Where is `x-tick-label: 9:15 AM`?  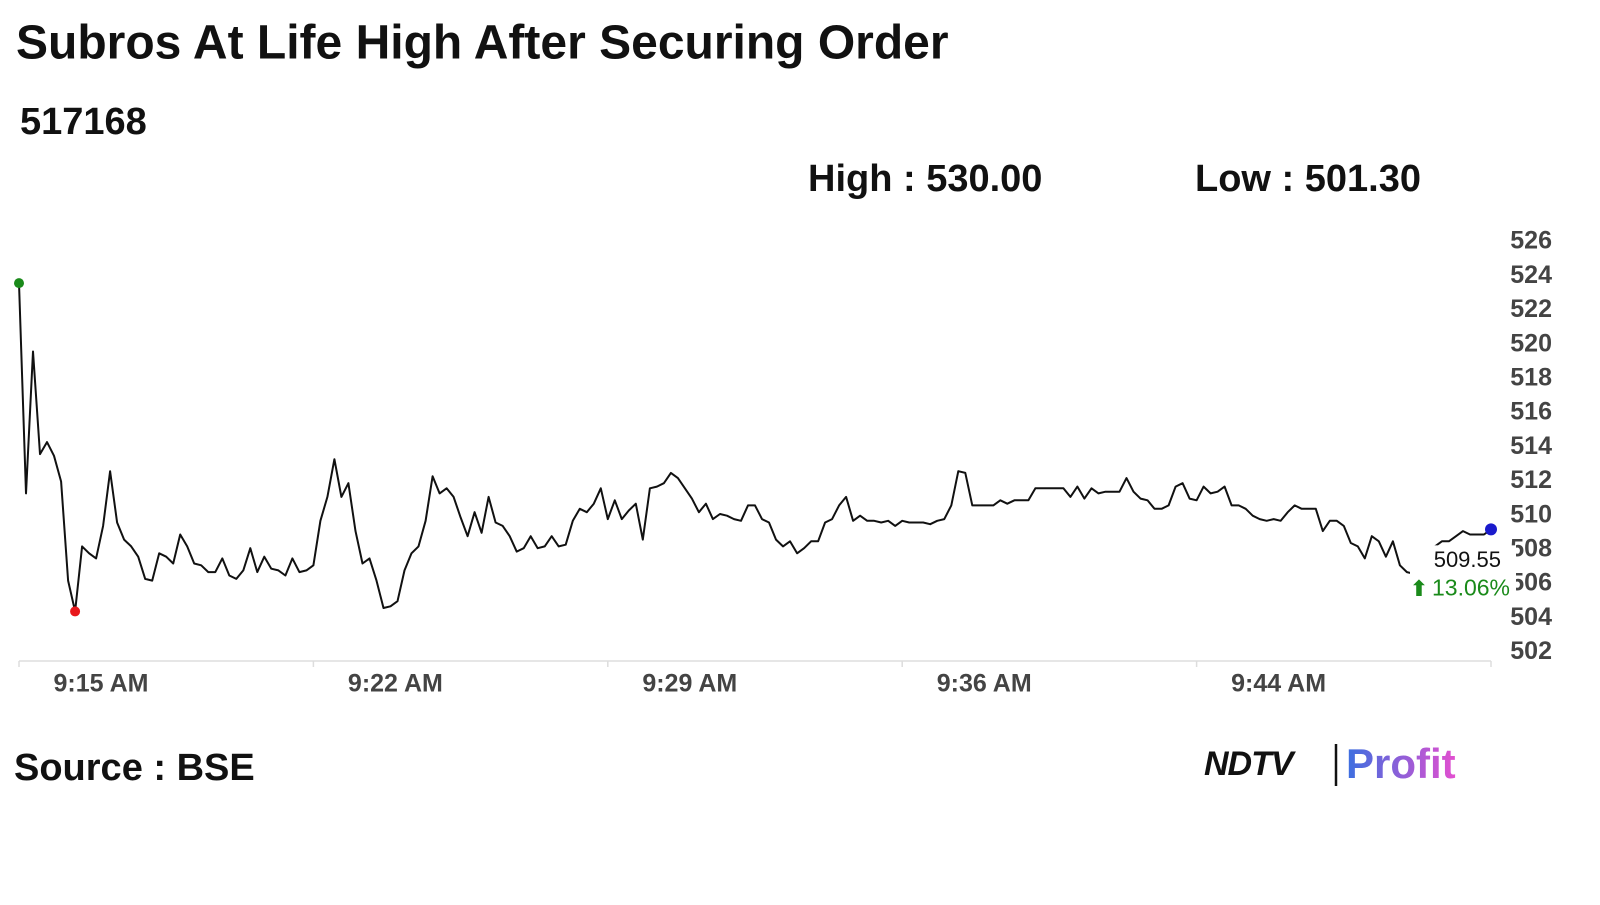 x-tick-label: 9:15 AM is located at coordinates (101, 684).